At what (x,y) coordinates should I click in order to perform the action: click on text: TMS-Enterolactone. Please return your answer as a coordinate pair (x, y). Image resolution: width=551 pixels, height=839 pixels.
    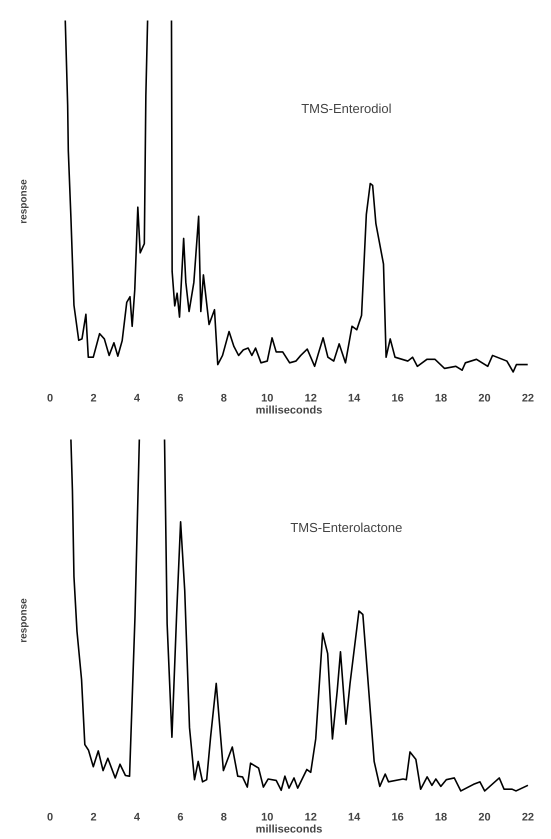
    Looking at the image, I should click on (346, 527).